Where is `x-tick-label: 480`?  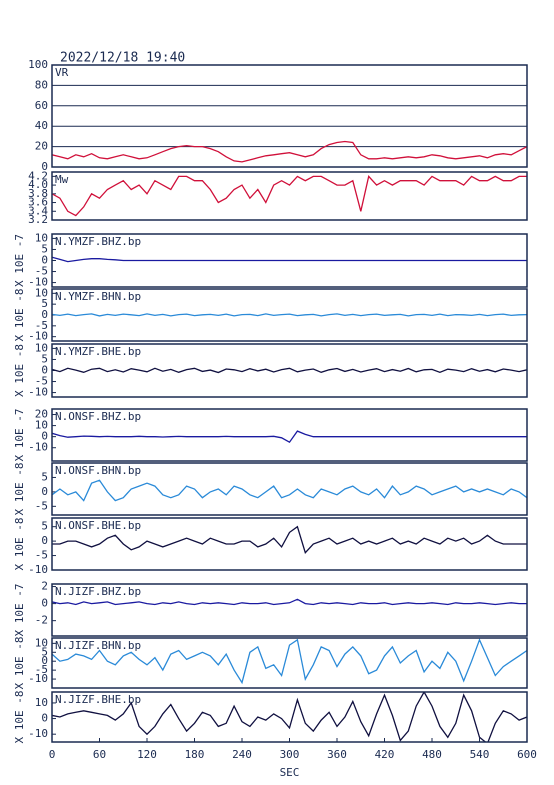
x-tick-label: 480 is located at coordinates (432, 754).